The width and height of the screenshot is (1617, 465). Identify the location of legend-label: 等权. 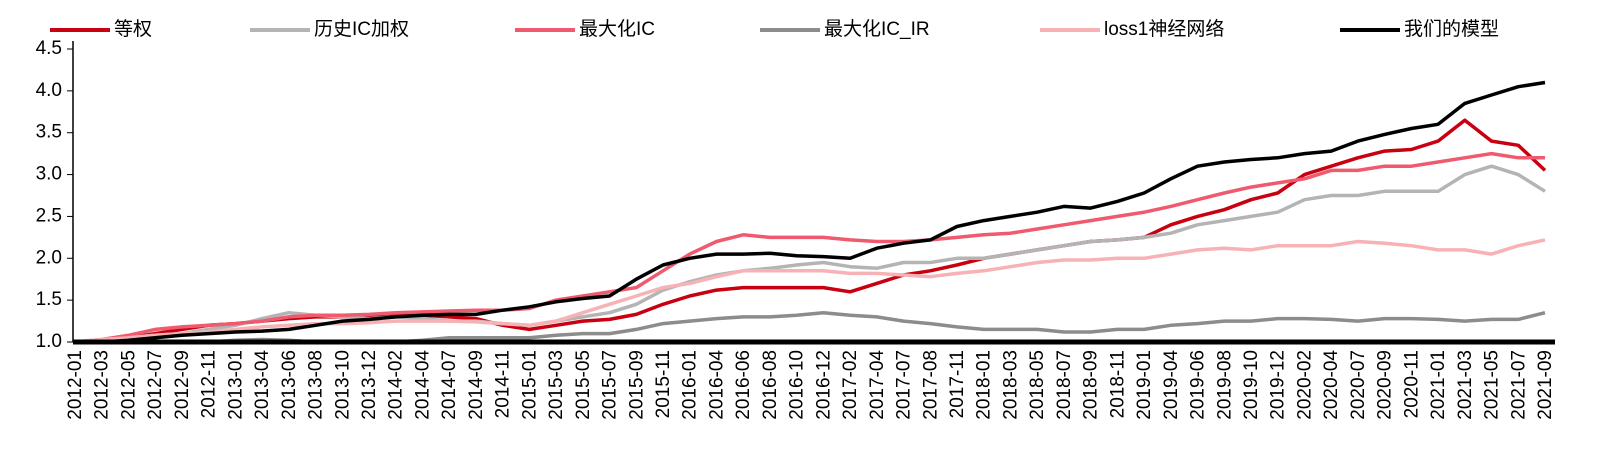
(133, 29).